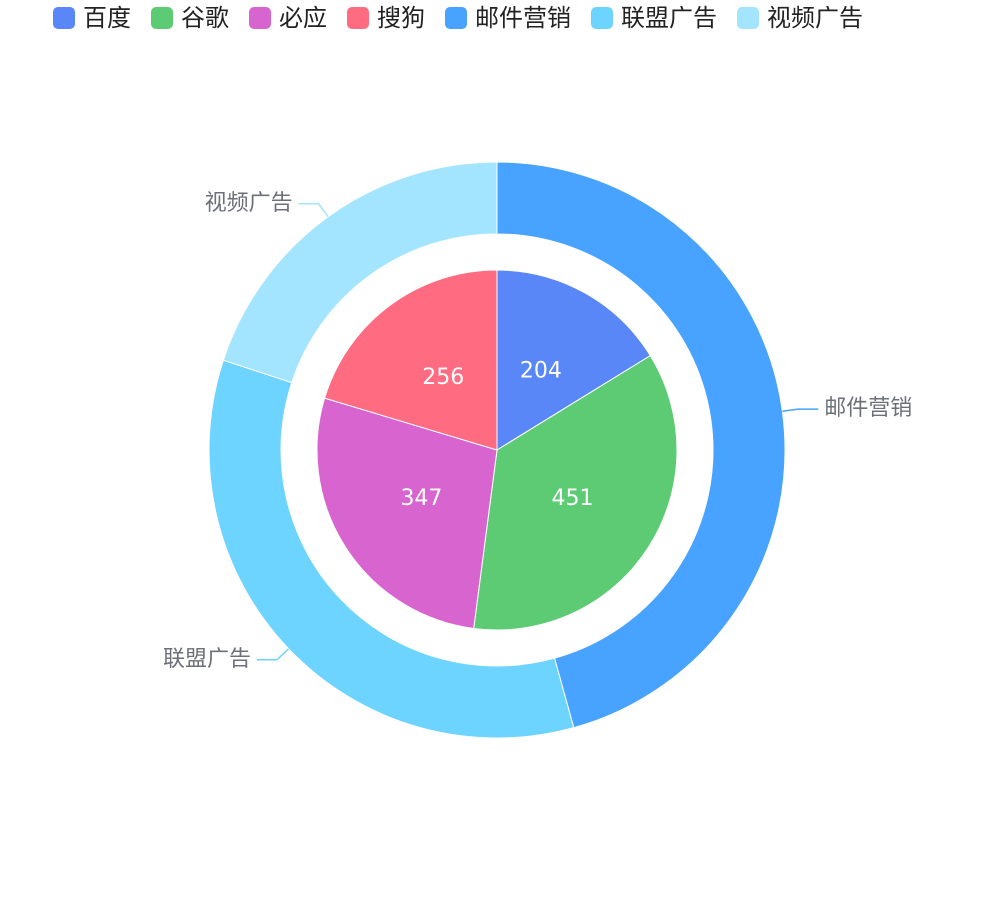 The image size is (994, 900). I want to click on slice-value-label: 451, so click(573, 498).